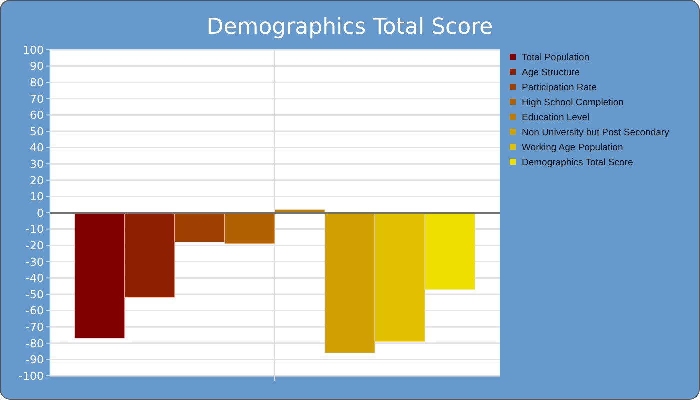  What do you see at coordinates (37, 197) in the screenshot?
I see `y-tick-label: 10` at bounding box center [37, 197].